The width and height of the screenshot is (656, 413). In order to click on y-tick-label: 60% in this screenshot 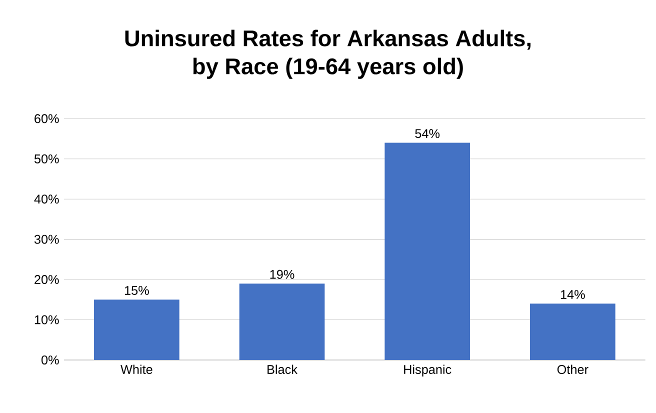, I will do `click(46, 119)`.